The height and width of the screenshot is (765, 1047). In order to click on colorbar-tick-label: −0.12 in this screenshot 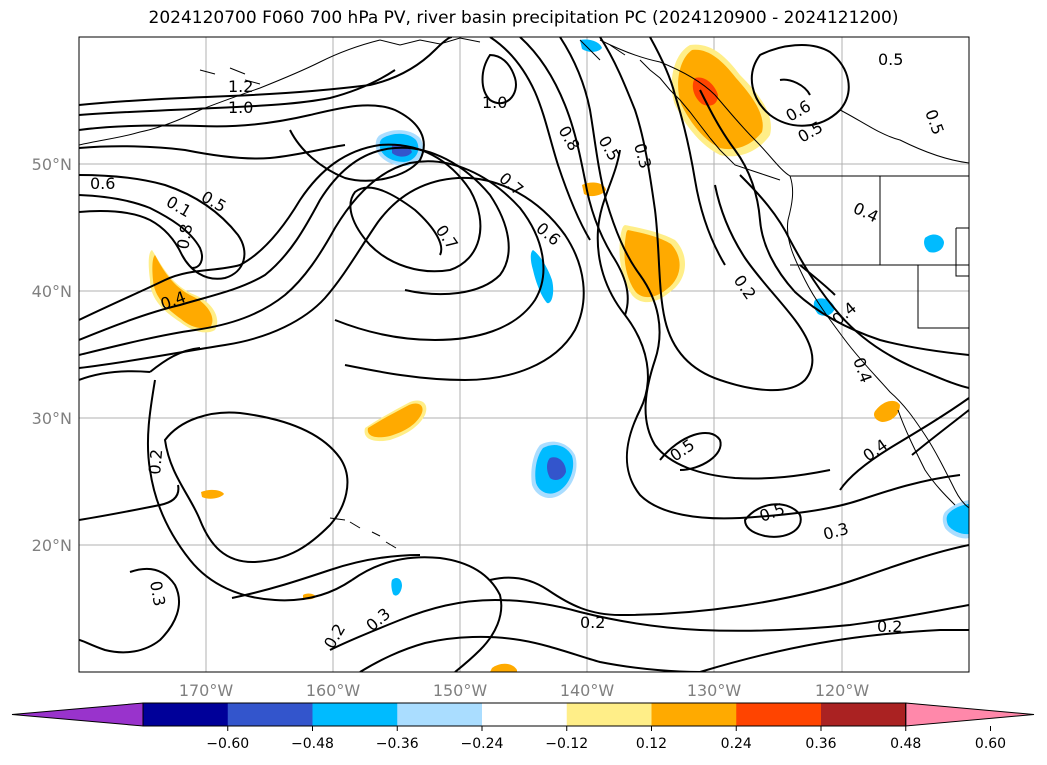, I will do `click(566, 744)`.